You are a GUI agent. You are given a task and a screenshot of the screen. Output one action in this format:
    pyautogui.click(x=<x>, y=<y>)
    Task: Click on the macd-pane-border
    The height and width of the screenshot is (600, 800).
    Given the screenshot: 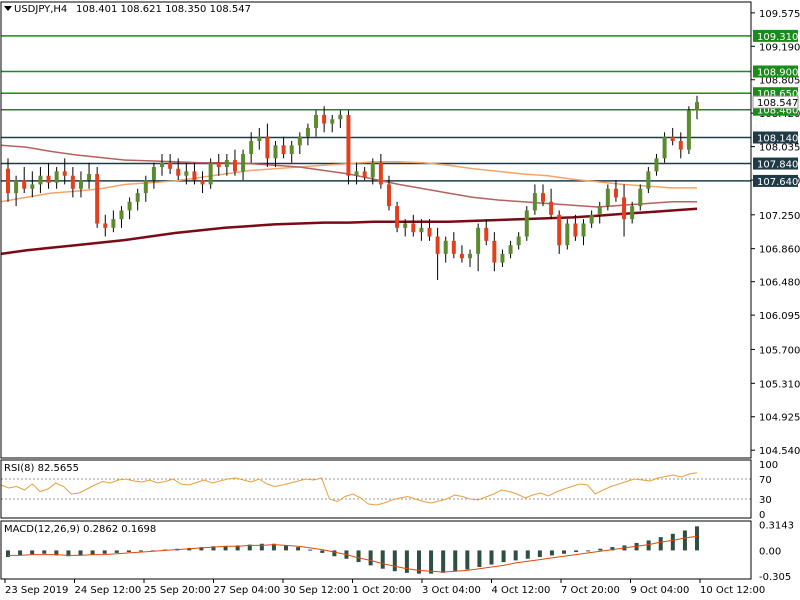 What is the action you would take?
    pyautogui.click(x=376, y=550)
    